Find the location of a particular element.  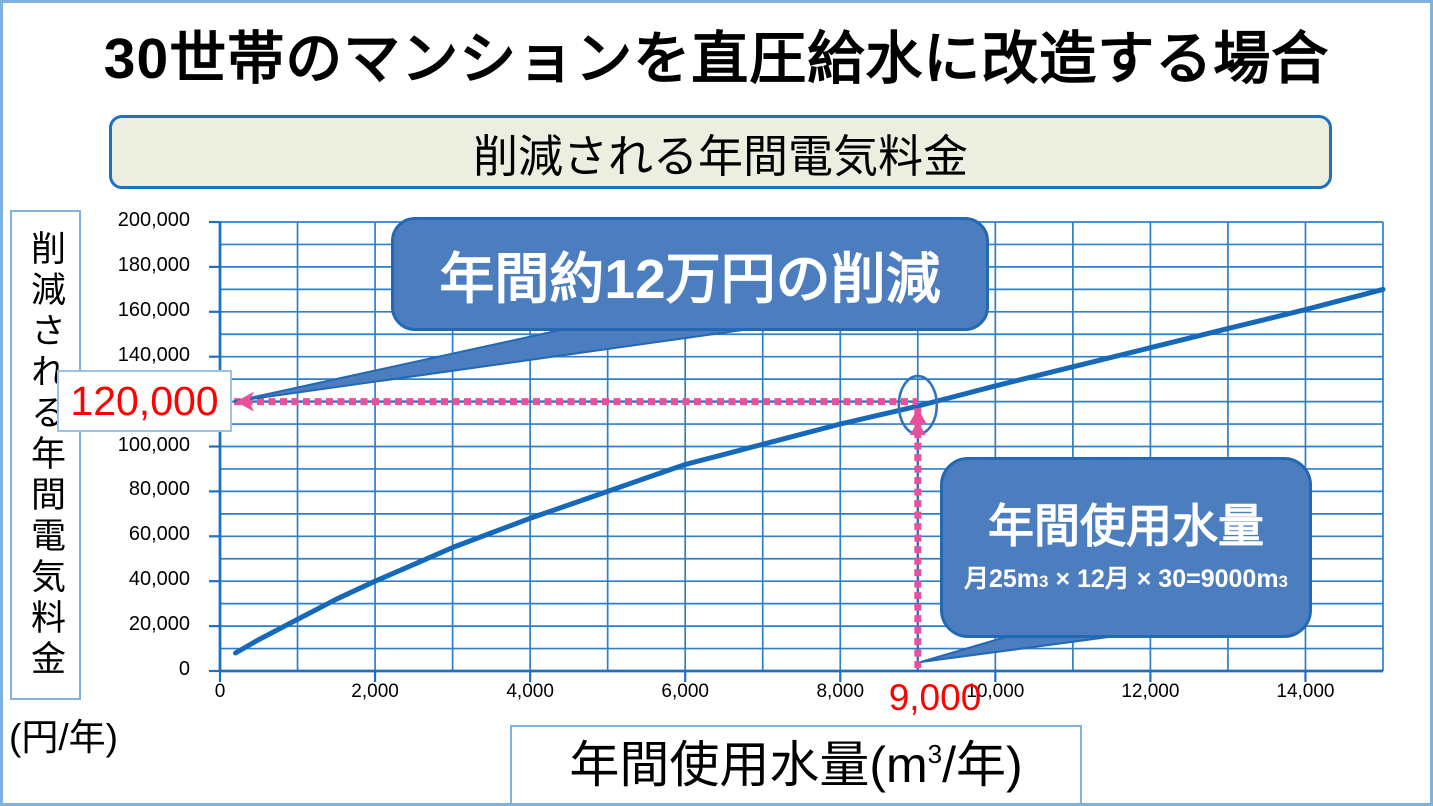

saving-value: 120,000 is located at coordinates (144, 400).